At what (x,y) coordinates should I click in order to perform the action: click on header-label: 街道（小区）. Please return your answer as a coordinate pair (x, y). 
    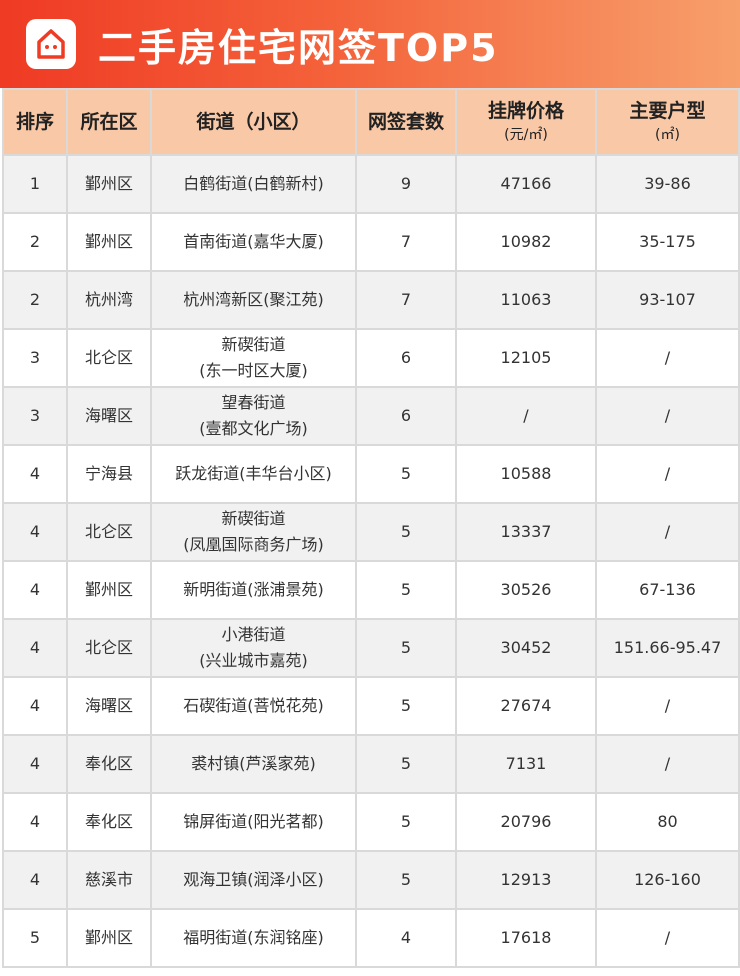
    Looking at the image, I should click on (253, 122).